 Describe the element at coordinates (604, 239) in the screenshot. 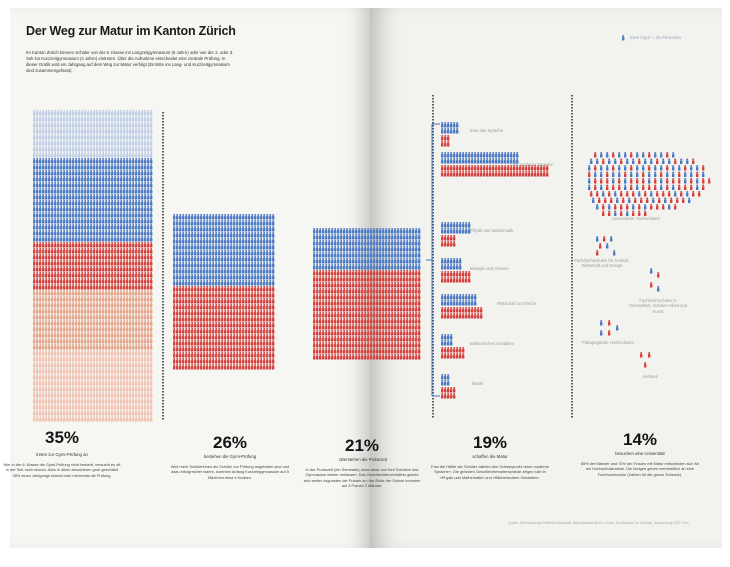

I see `fh-technik-figure` at that location.